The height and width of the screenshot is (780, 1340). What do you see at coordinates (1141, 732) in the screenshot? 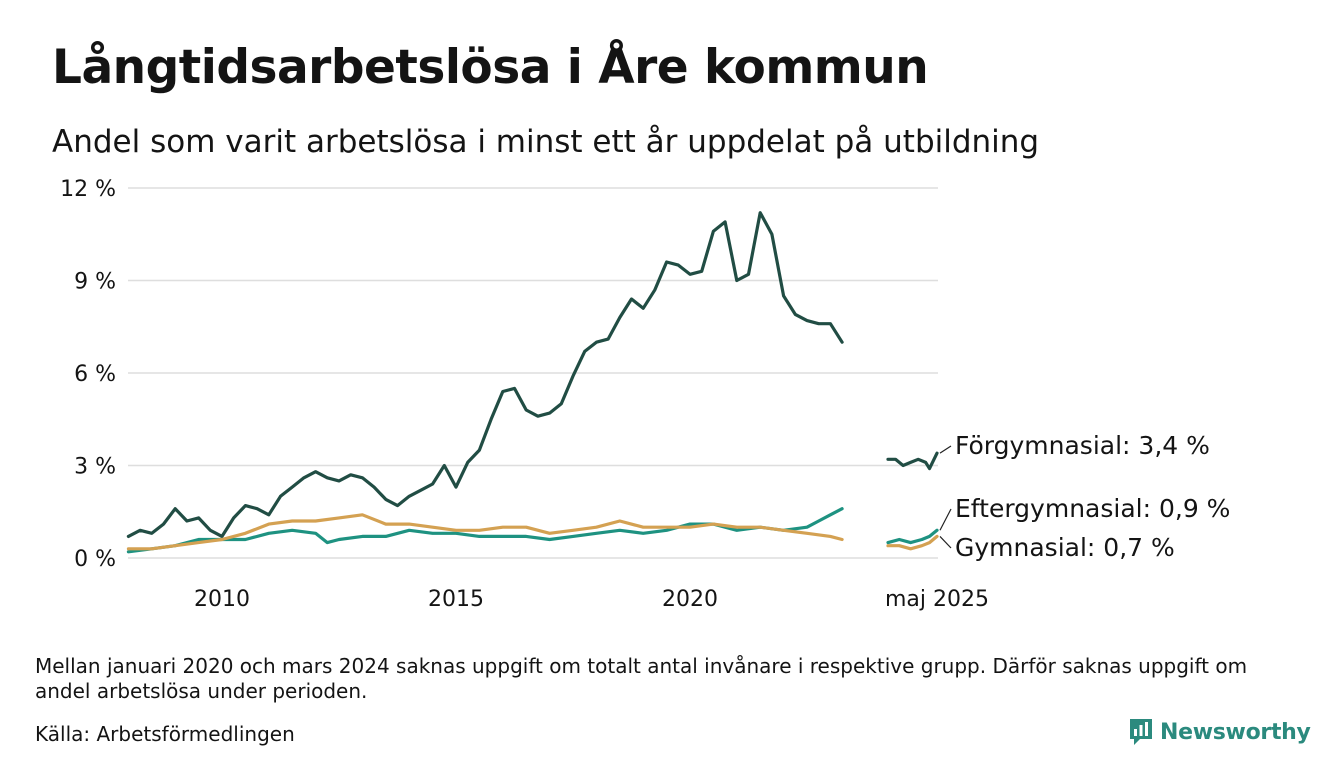
I see `bar-chart-logo-icon` at bounding box center [1141, 732].